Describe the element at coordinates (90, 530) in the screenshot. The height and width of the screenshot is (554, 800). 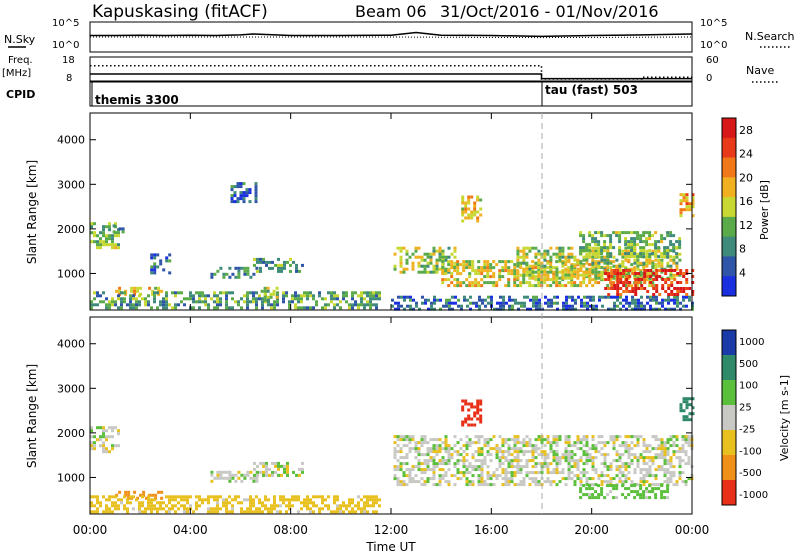
I see `x-tick-label: 00:00` at that location.